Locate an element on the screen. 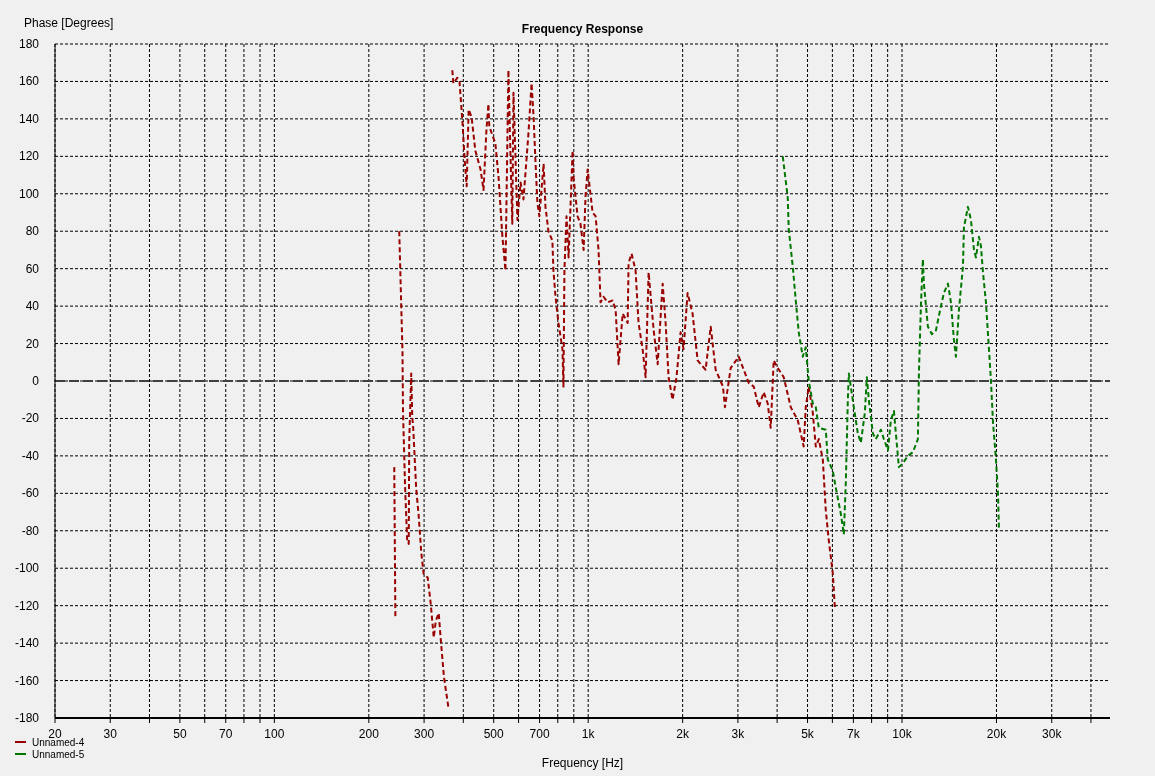  x-tick-label: 5k is located at coordinates (808, 734).